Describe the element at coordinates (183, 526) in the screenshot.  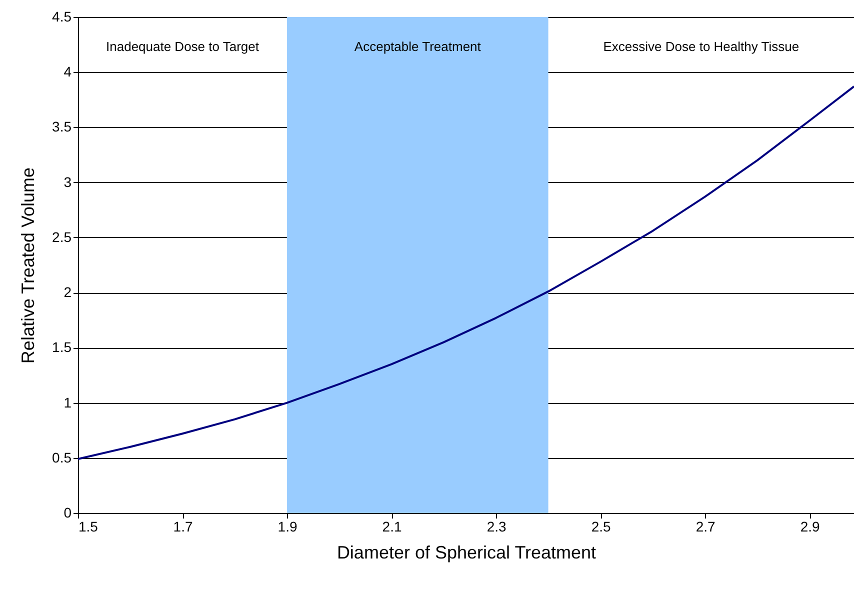
I see `x-tick-label: 1.7` at that location.